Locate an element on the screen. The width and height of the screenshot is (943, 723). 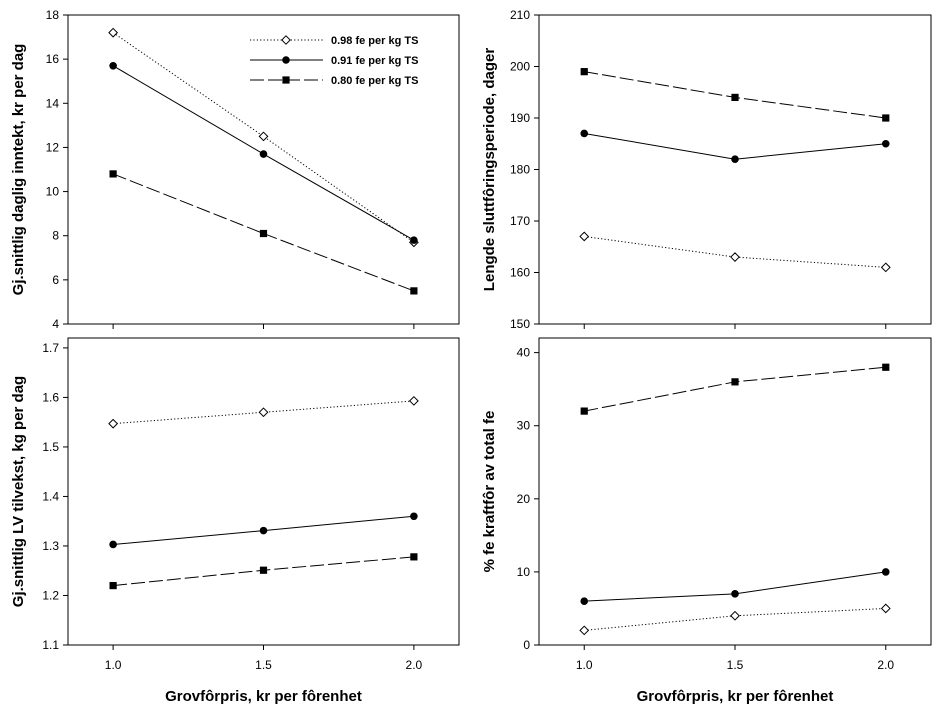
legend-label: 0.98 fe per kg TS is located at coordinates (374, 41).